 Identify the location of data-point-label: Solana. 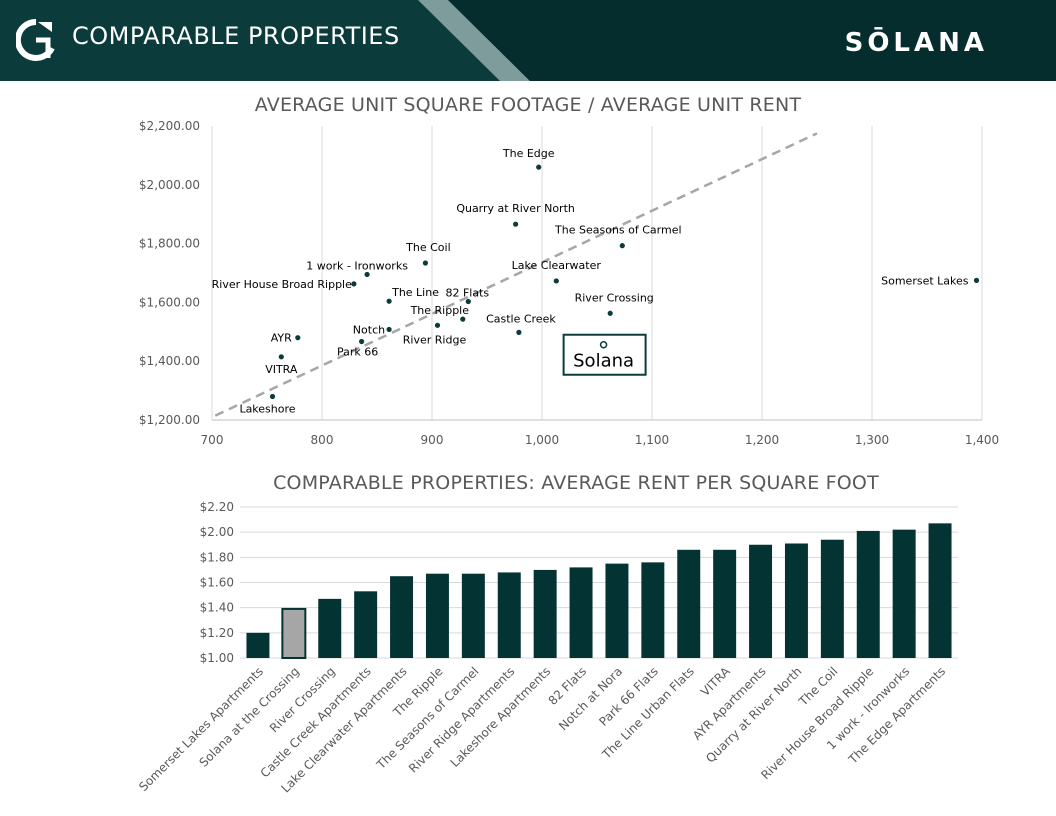
(603, 361).